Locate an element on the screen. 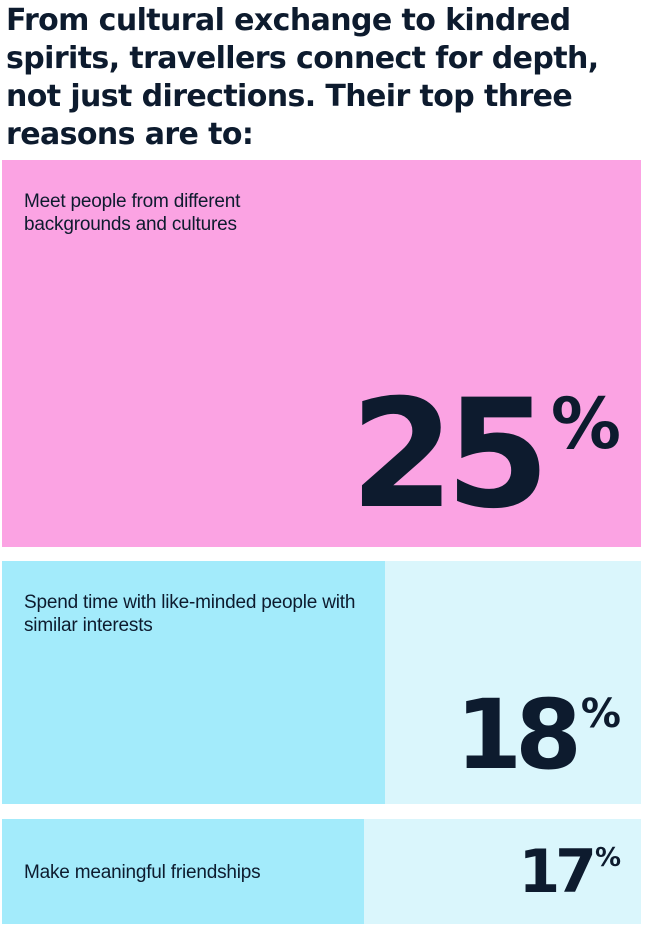 Image resolution: width=648 pixels, height=930 pixels. reason-value-2: 18 % is located at coordinates (538, 735).